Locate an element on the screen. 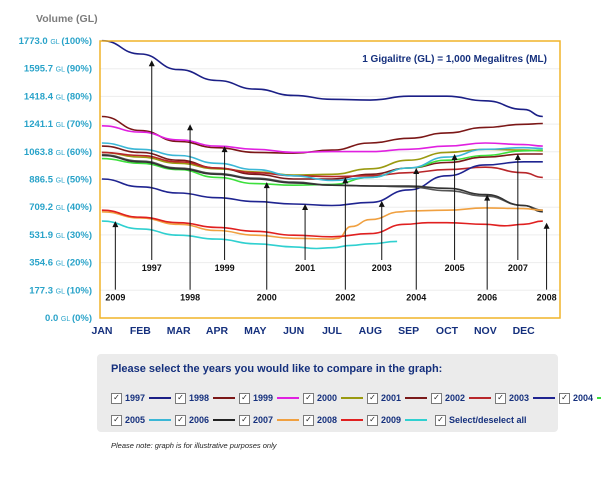 Image resolution: width=601 pixels, height=480 pixels. y-tick-label: 1241.1 GL (70%) is located at coordinates (58, 124).